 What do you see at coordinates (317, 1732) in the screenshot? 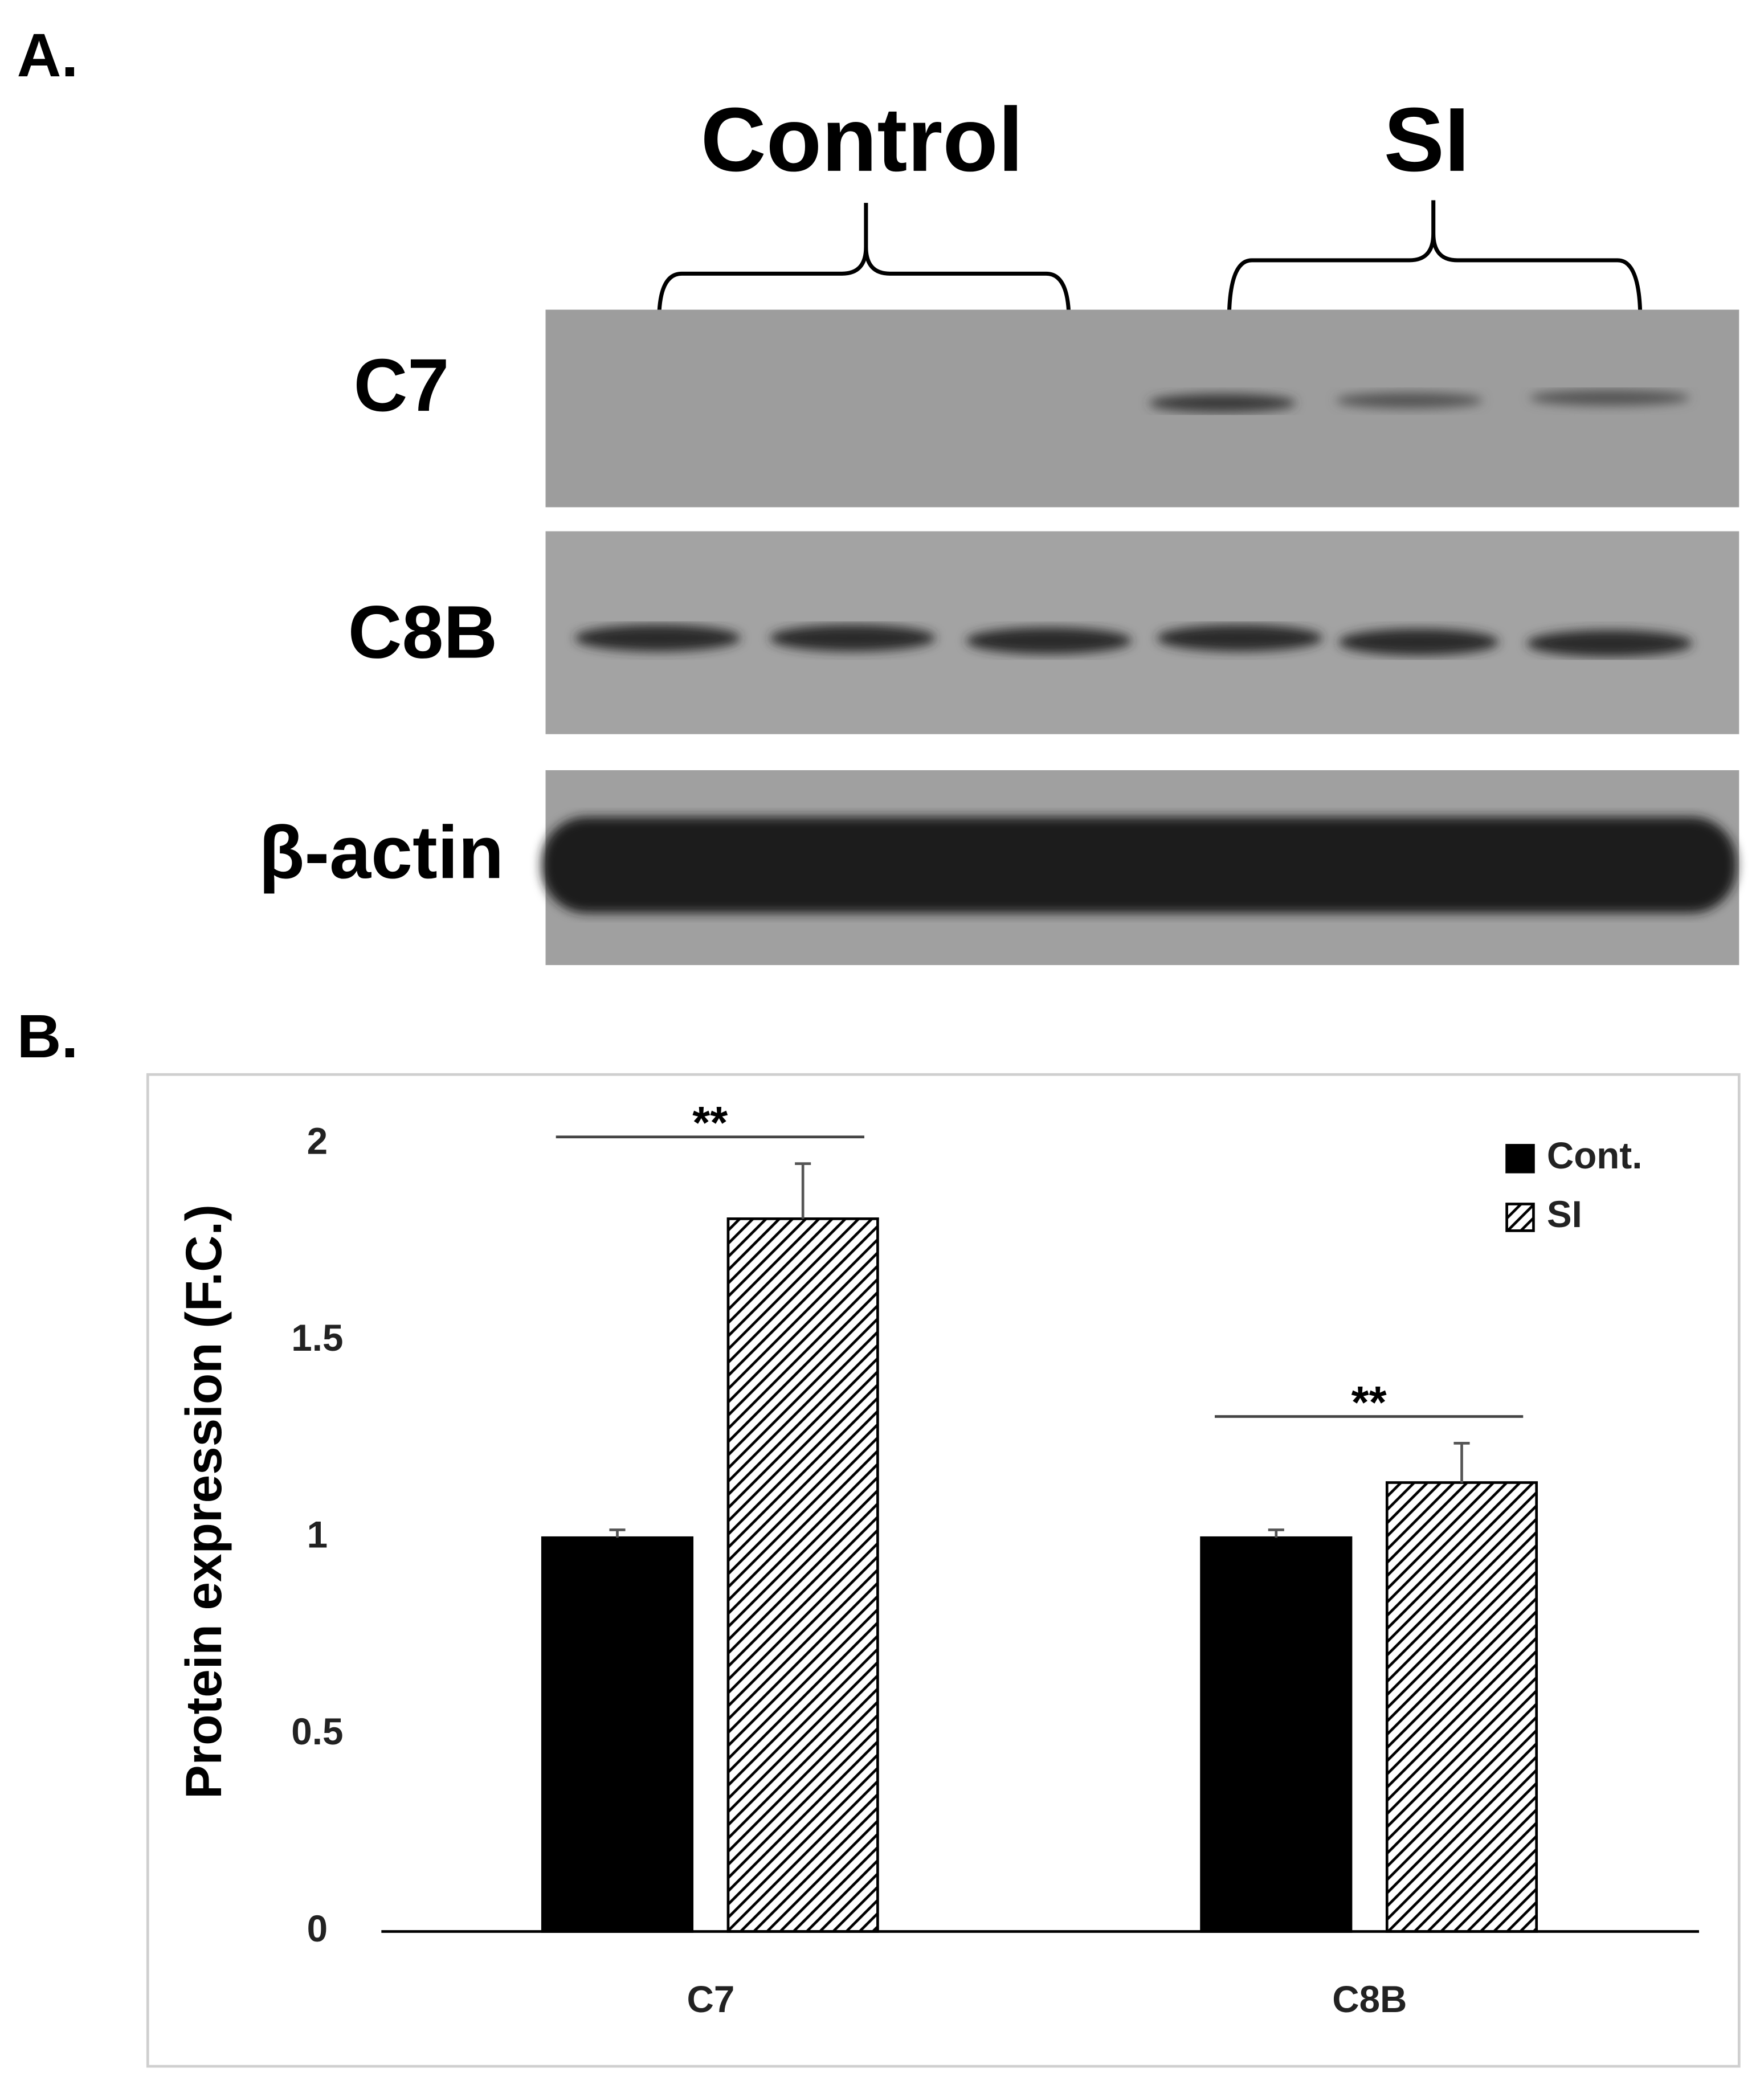
I see `y-tick-label: 0.5` at bounding box center [317, 1732].